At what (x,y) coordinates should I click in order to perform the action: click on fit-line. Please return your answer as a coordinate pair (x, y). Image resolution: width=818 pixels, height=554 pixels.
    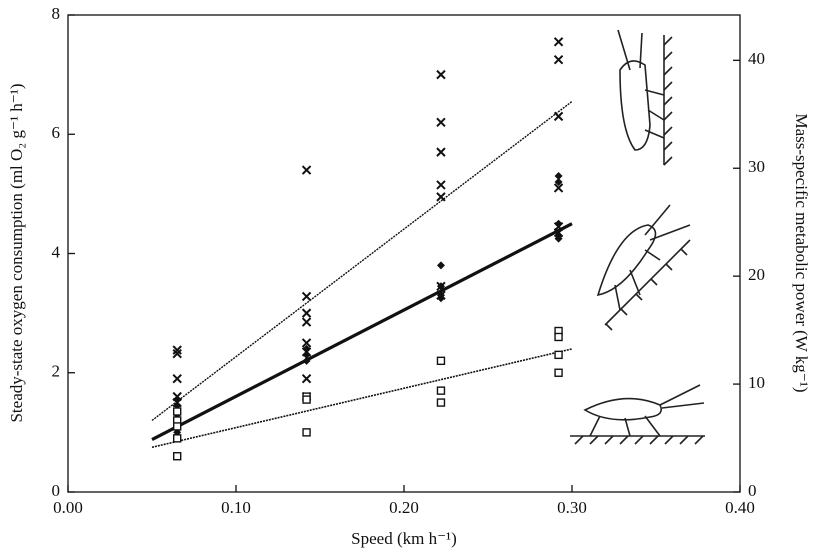
    Looking at the image, I should click on (362, 398).